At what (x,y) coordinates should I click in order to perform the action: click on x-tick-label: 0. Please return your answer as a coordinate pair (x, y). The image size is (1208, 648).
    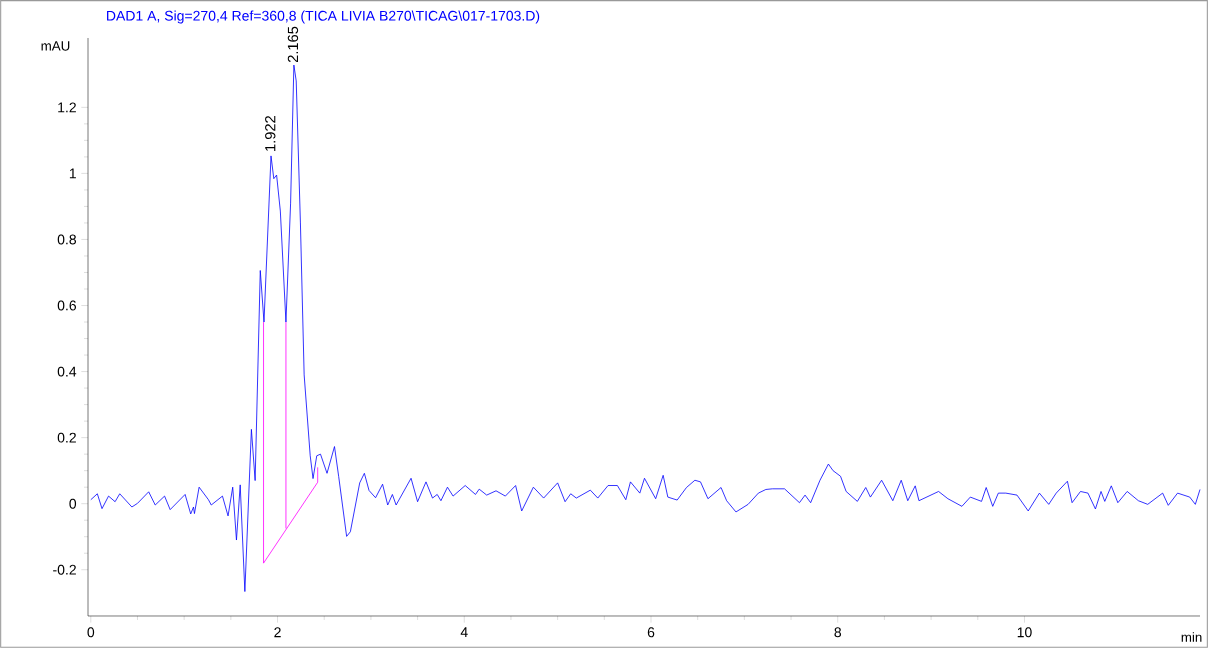
    Looking at the image, I should click on (91, 632).